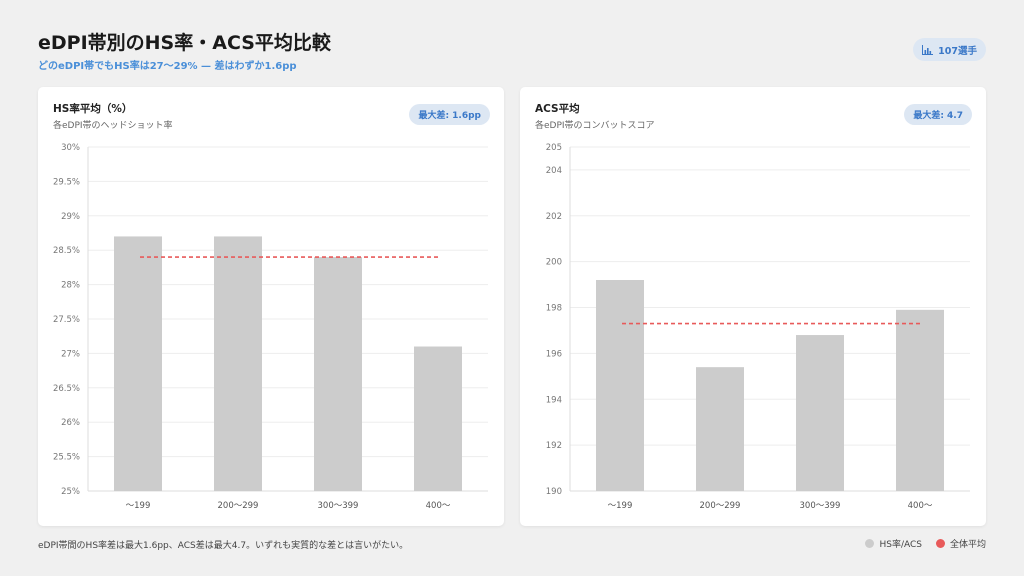 The height and width of the screenshot is (576, 1024). I want to click on hs-ytick-label: 25.5%, so click(66, 458).